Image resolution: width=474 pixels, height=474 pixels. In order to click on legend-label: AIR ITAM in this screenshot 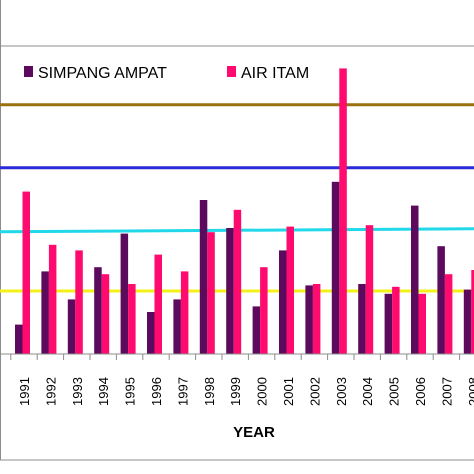, I will do `click(275, 73)`.